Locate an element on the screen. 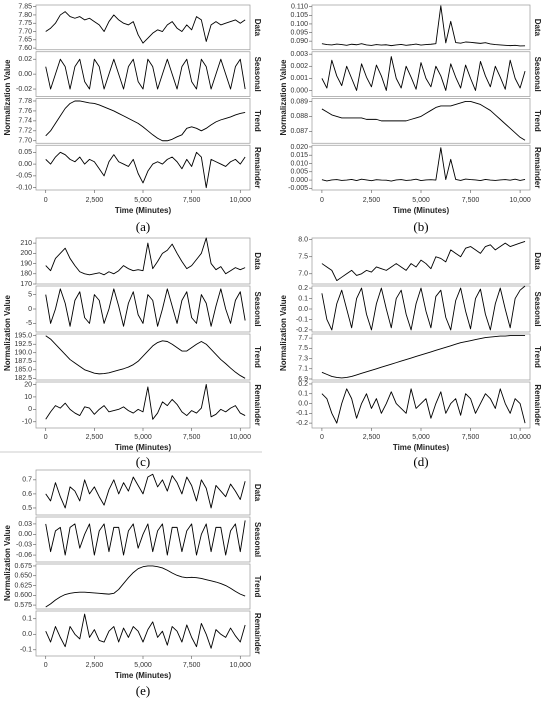 Image resolution: width=550 pixels, height=705 pixels. y-tick-label: -10 is located at coordinates (27, 422).